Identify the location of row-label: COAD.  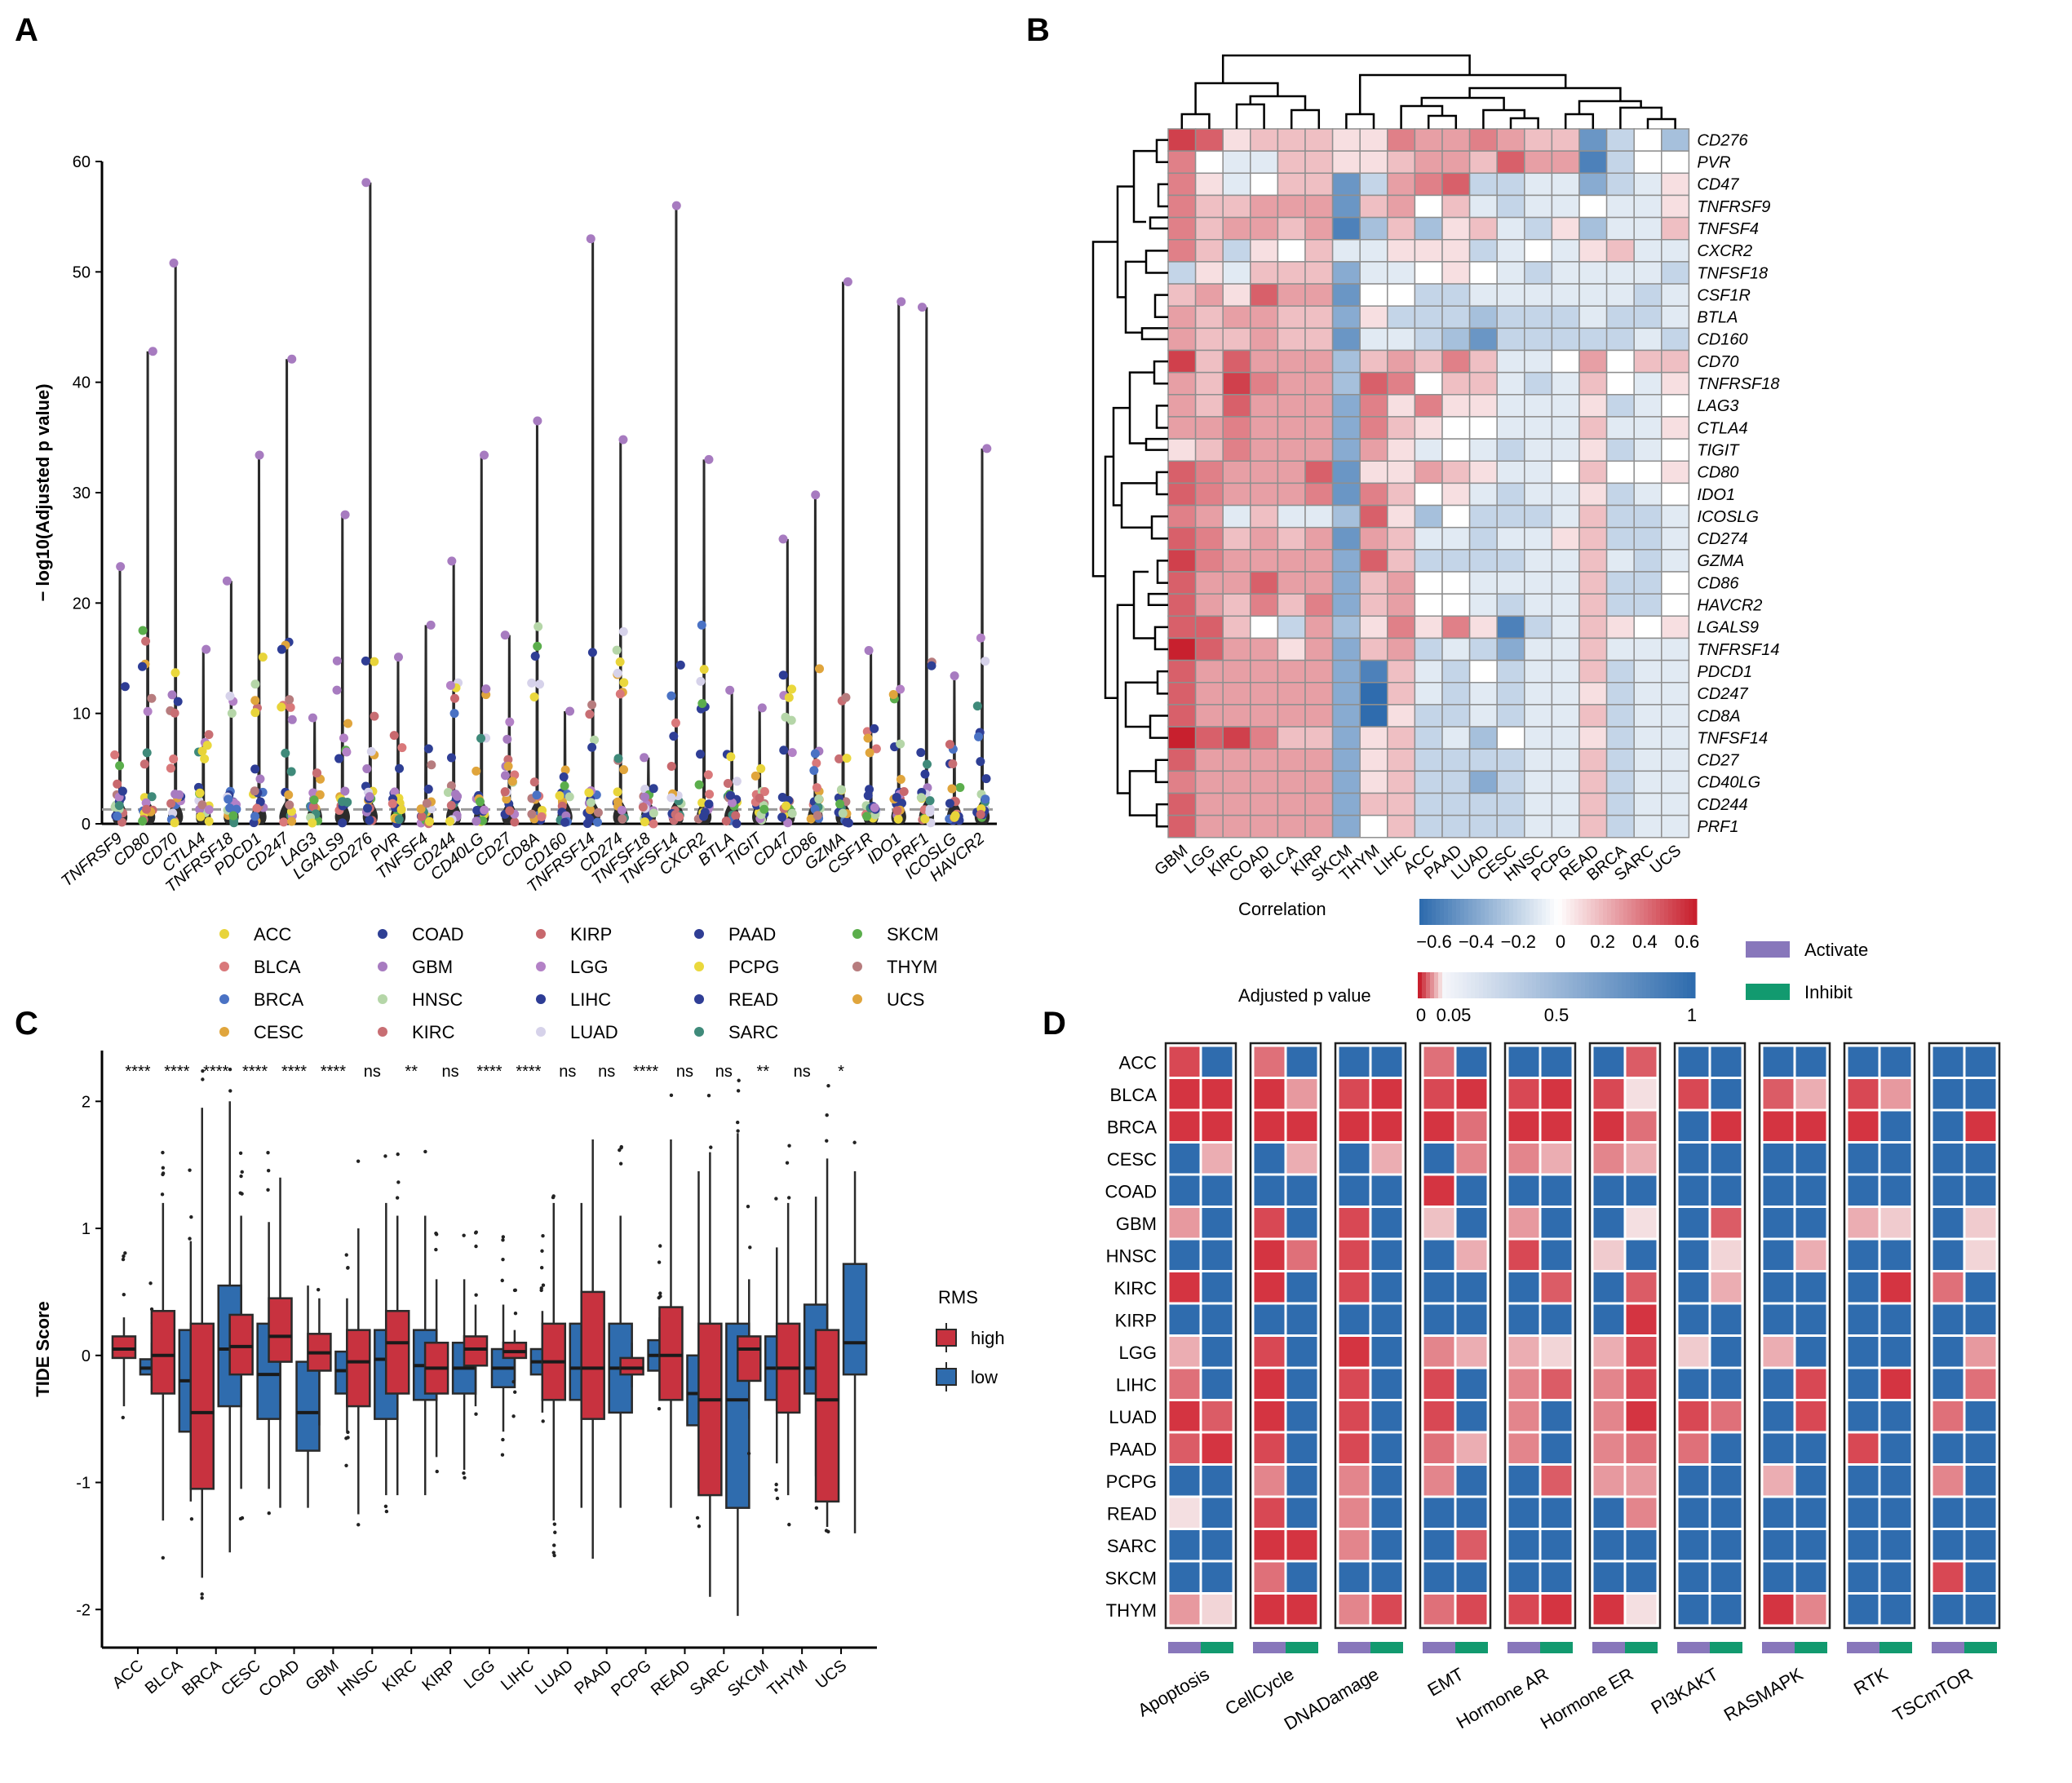
(1131, 1191).